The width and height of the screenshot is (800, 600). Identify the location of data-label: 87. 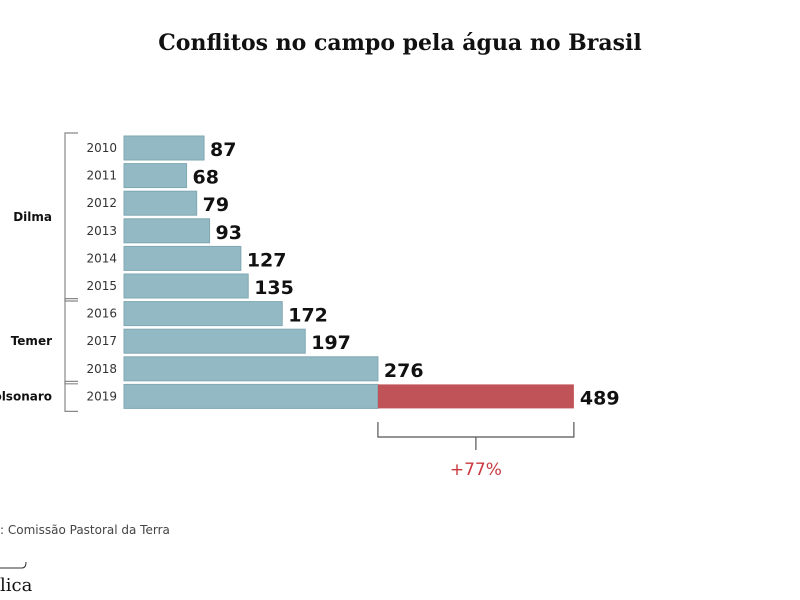
(223, 150).